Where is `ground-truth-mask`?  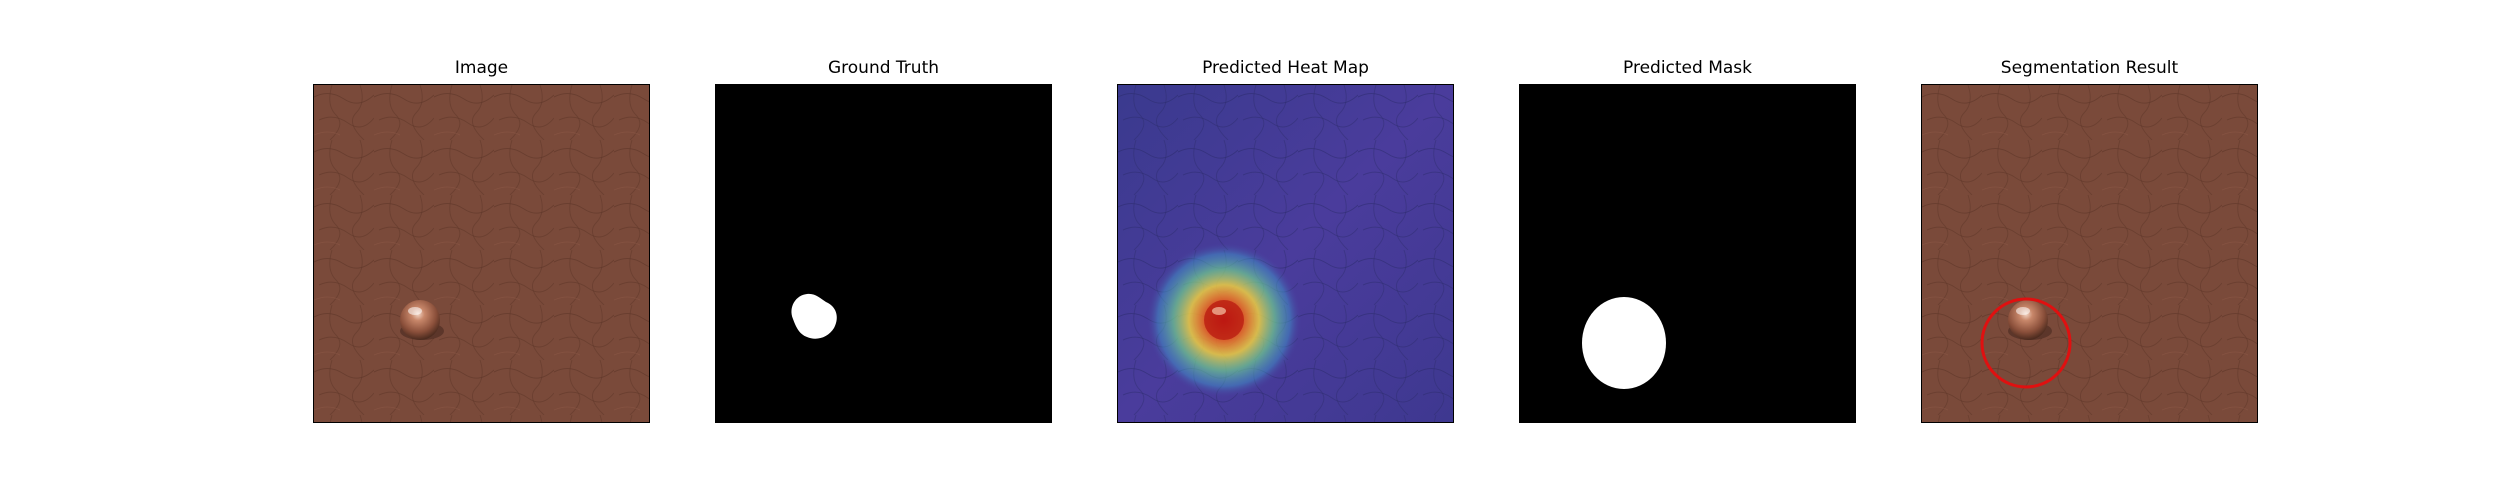 ground-truth-mask is located at coordinates (883, 253).